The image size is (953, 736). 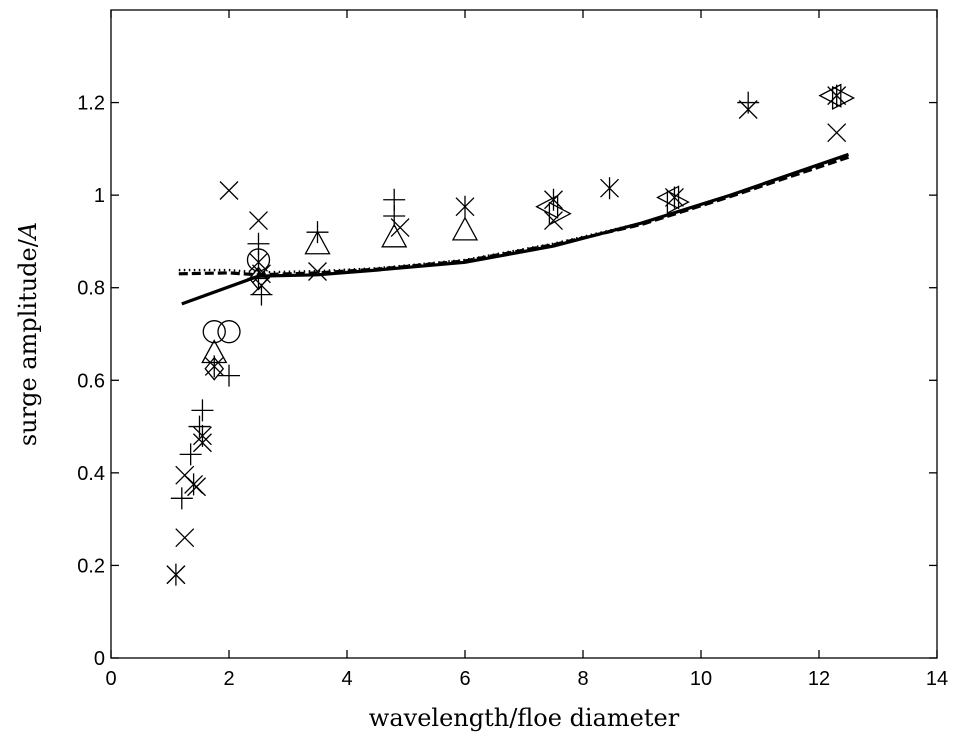 I want to click on x-tick-label: 4, so click(x=346, y=679).